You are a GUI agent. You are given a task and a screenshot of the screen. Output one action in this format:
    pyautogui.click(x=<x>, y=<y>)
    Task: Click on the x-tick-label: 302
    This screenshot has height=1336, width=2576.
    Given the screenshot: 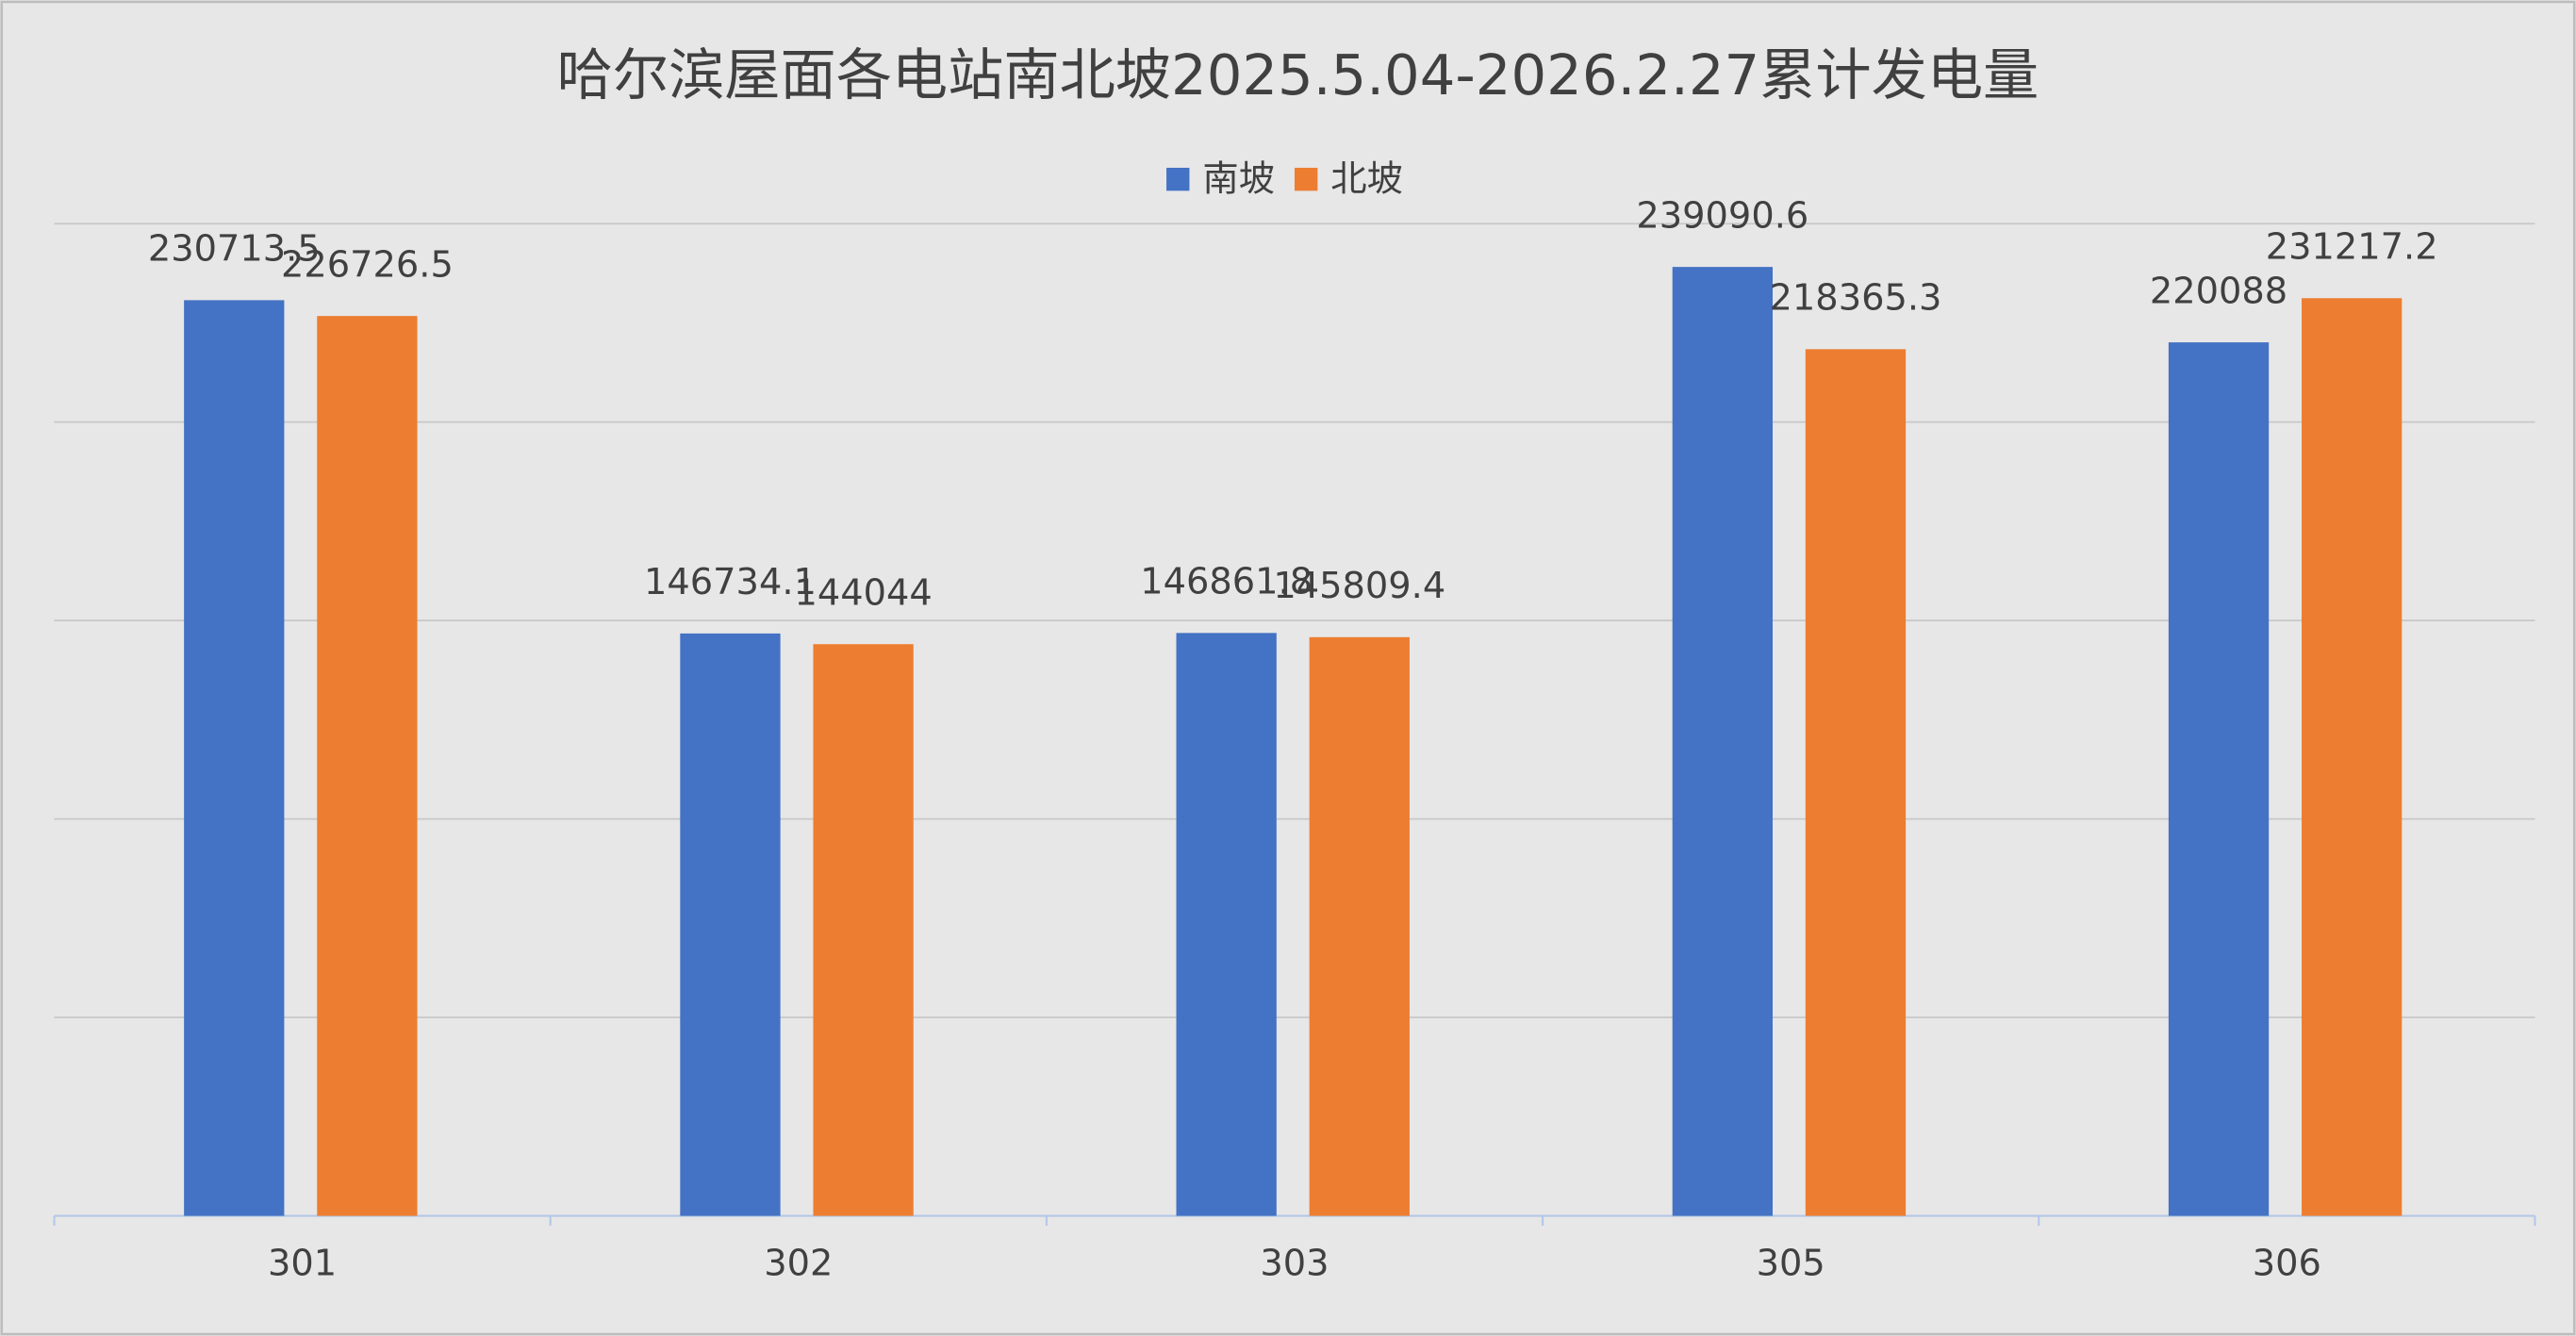 What is the action you would take?
    pyautogui.click(x=798, y=1263)
    